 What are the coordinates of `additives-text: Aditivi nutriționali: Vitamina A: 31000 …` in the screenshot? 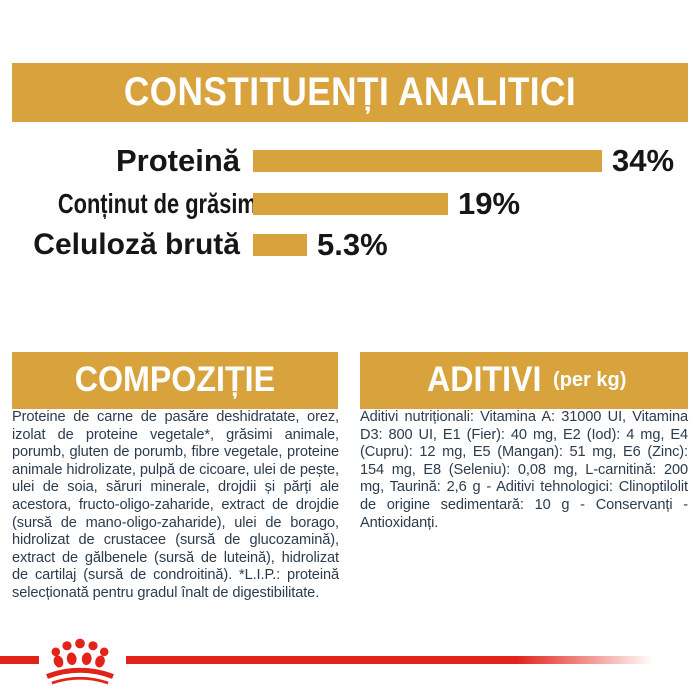 It's located at (524, 470).